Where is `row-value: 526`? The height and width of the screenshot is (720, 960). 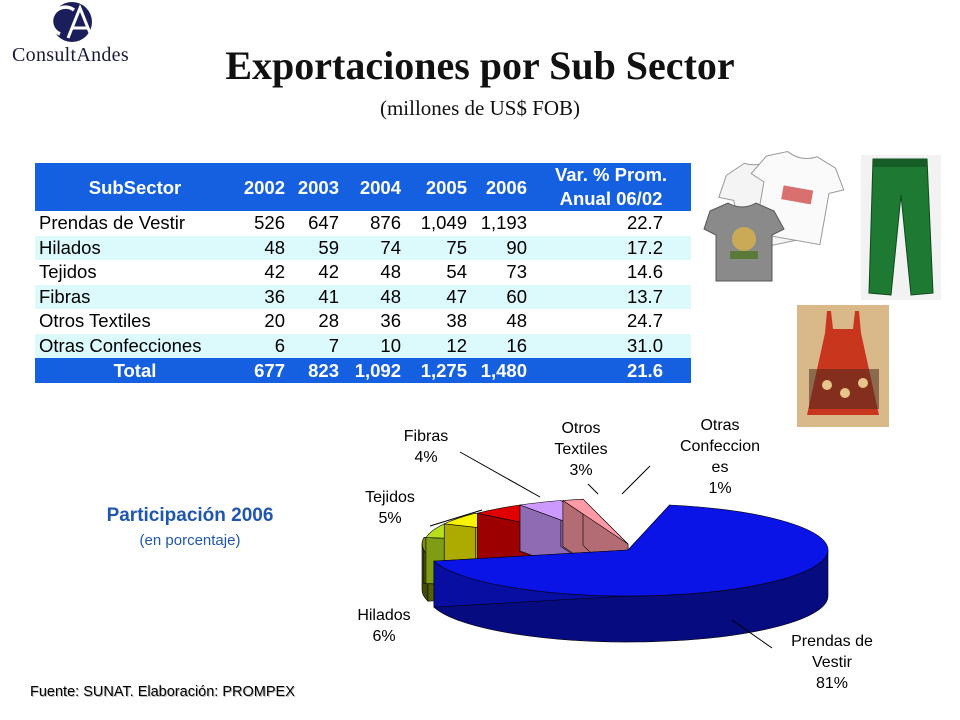 row-value: 526 is located at coordinates (262, 223).